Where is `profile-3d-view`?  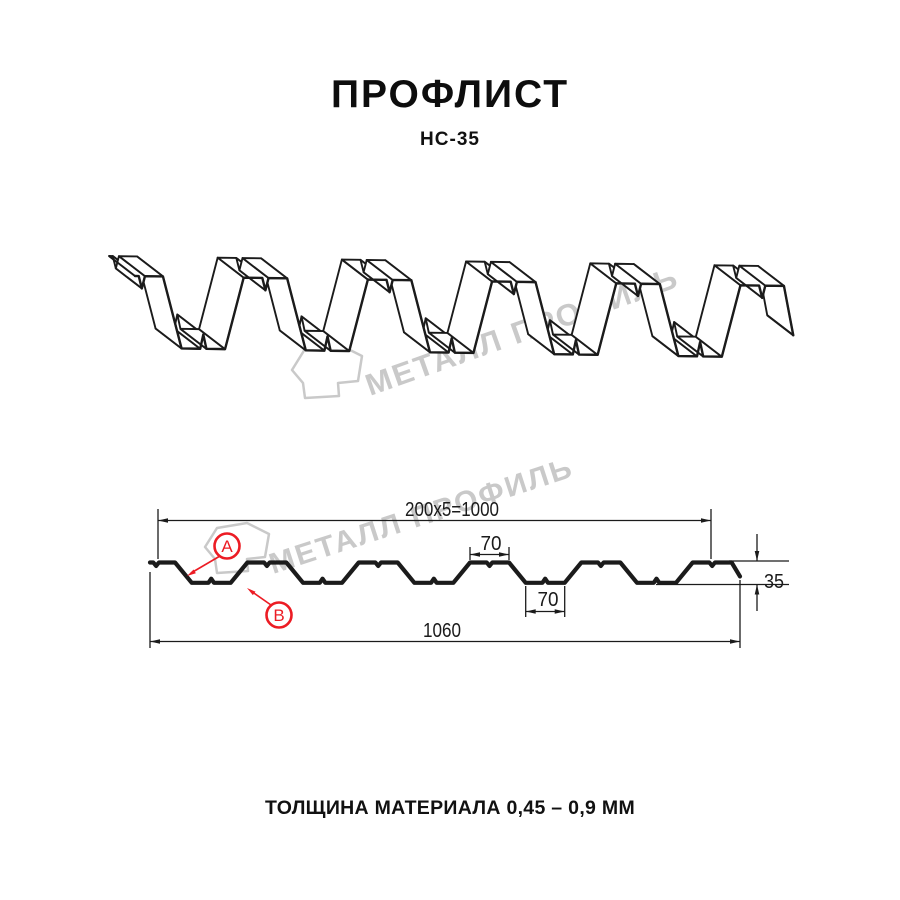
profile-3d-view is located at coordinates (451, 306).